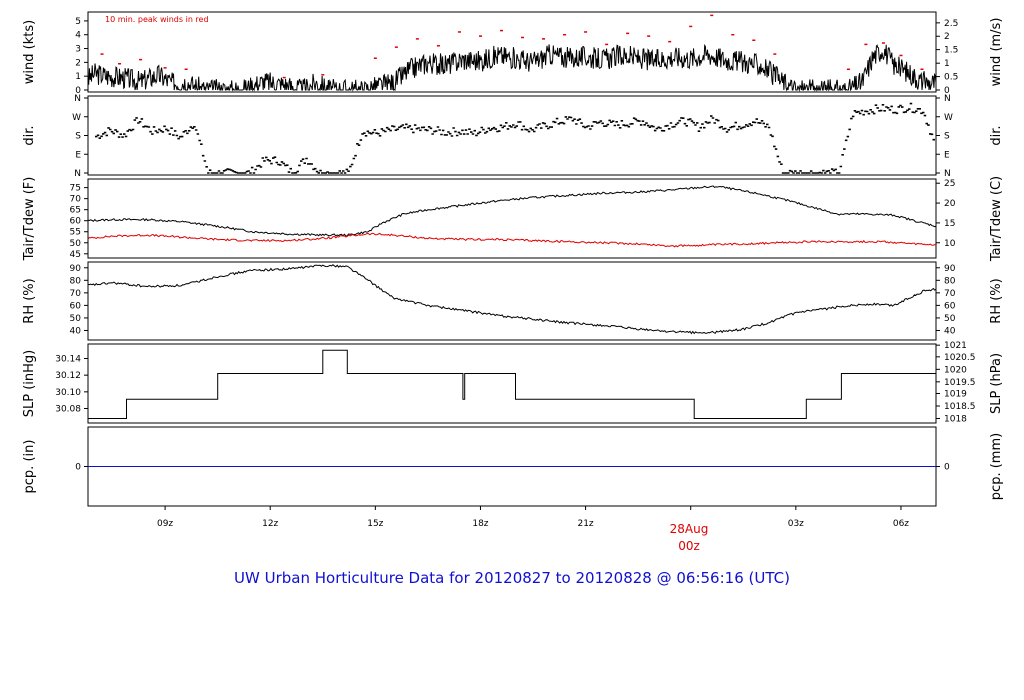  What do you see at coordinates (955, 346) in the screenshot?
I see `right-tick-label-slp: 1021` at bounding box center [955, 346].